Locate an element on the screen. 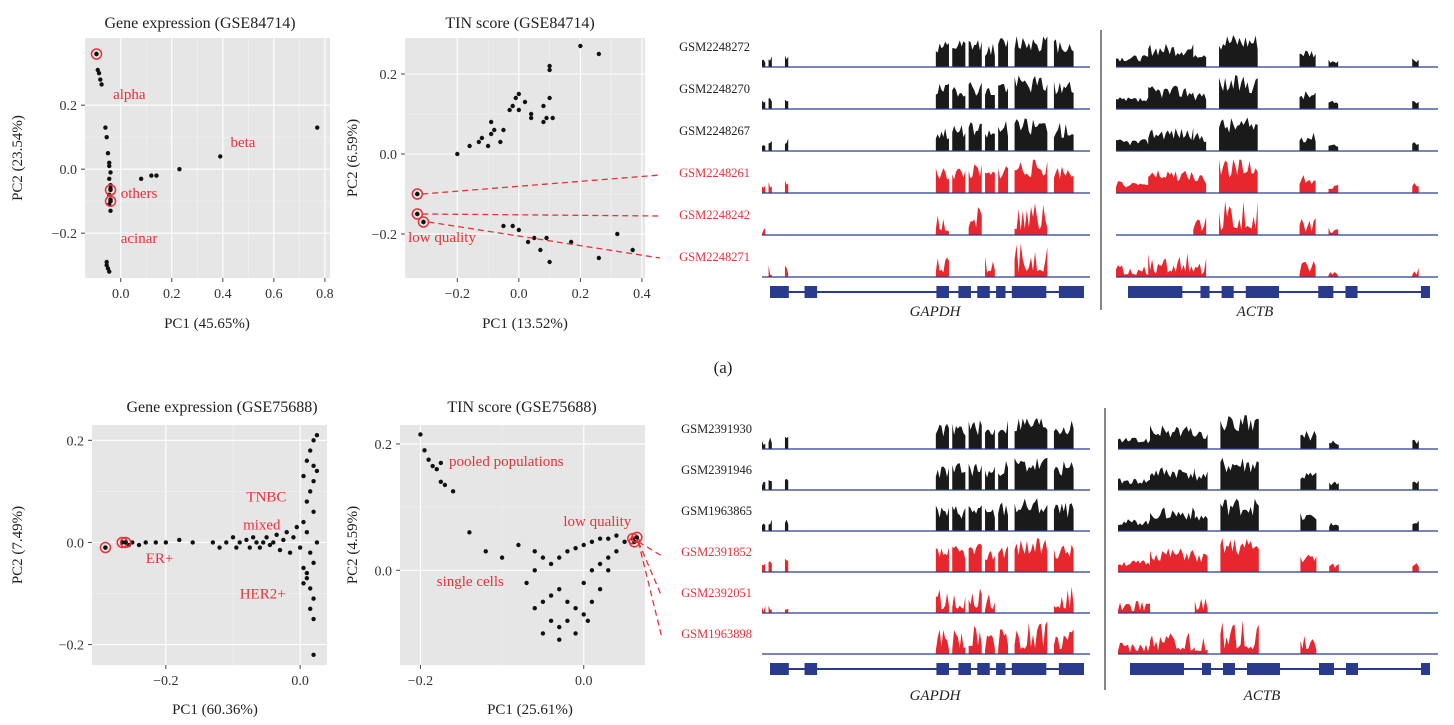  y-axis-label: PC2 (6.59%) is located at coordinates (353, 158).